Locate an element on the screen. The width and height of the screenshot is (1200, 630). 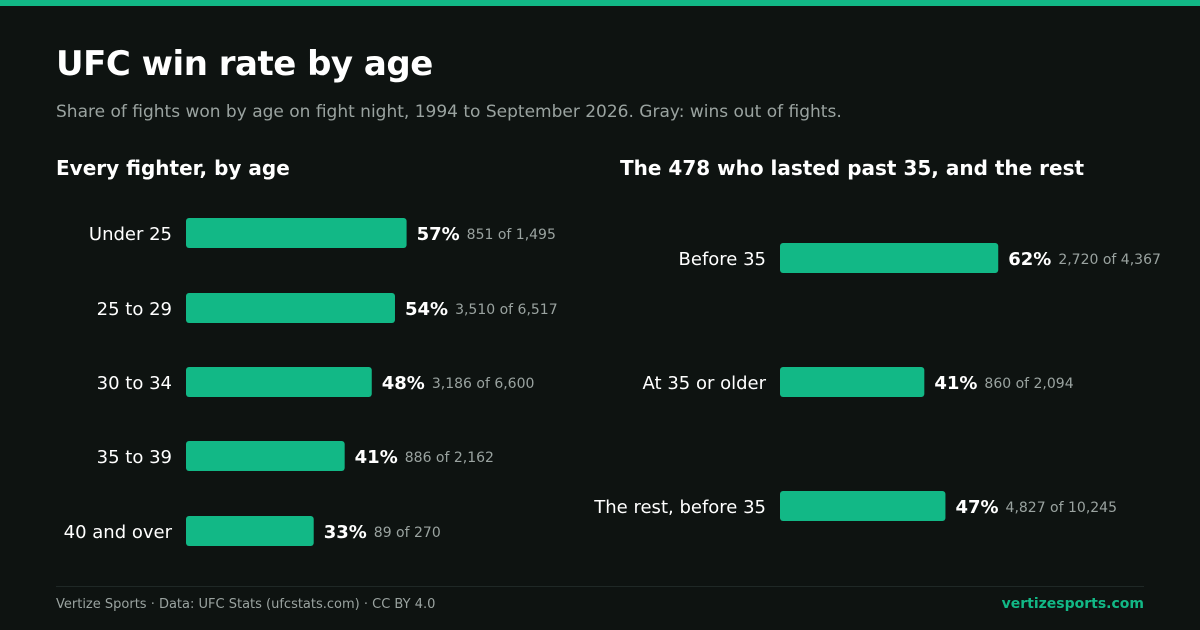
top-accent-bar is located at coordinates (600, 3).